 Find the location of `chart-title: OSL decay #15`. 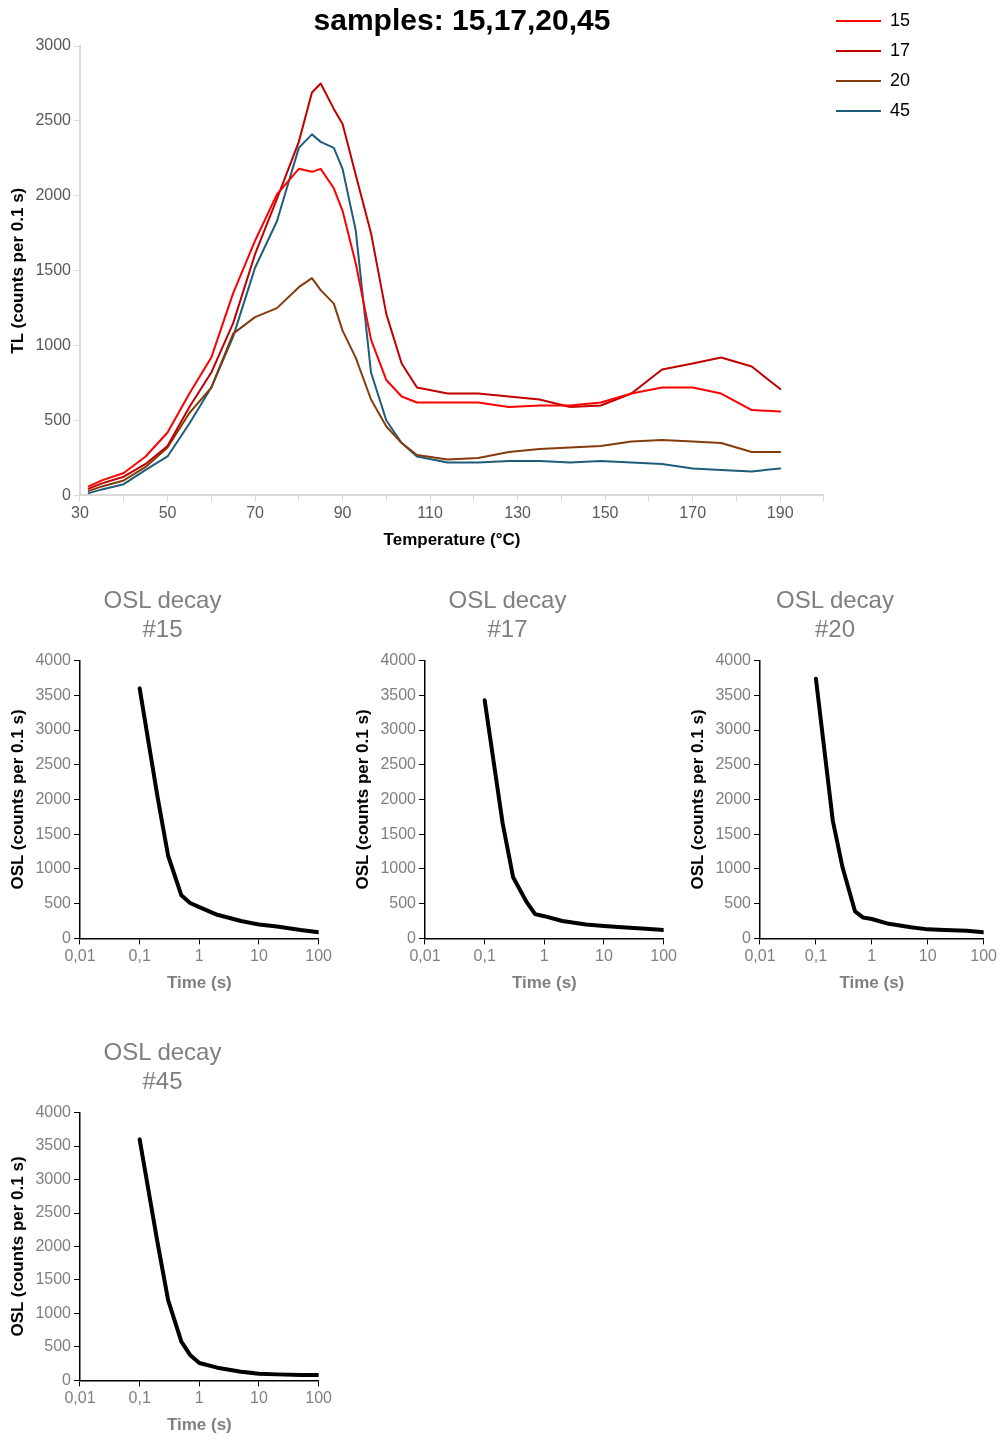

chart-title: OSL decay #15 is located at coordinates (162, 614).